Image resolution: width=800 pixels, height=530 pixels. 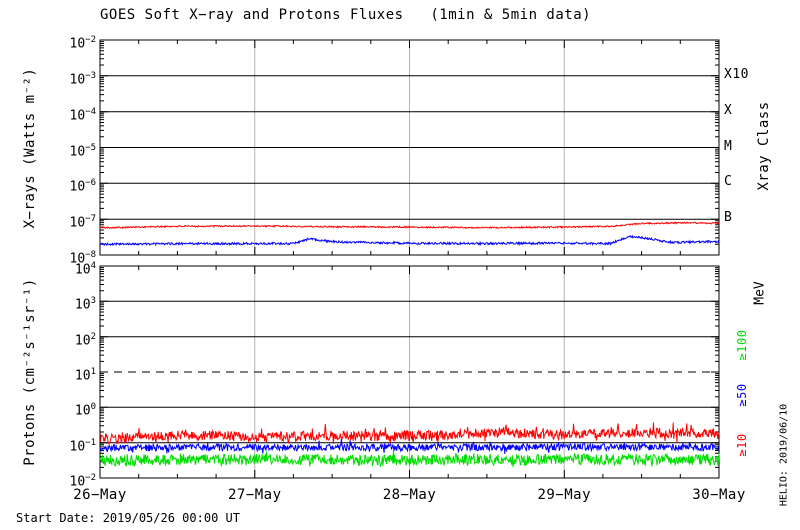 I want to click on x-tick-label: 27−May, so click(x=254, y=495).